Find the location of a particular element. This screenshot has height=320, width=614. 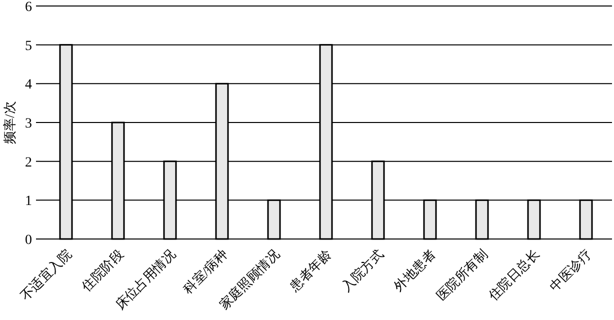

y-tick-label: 4 is located at coordinates (28, 85).